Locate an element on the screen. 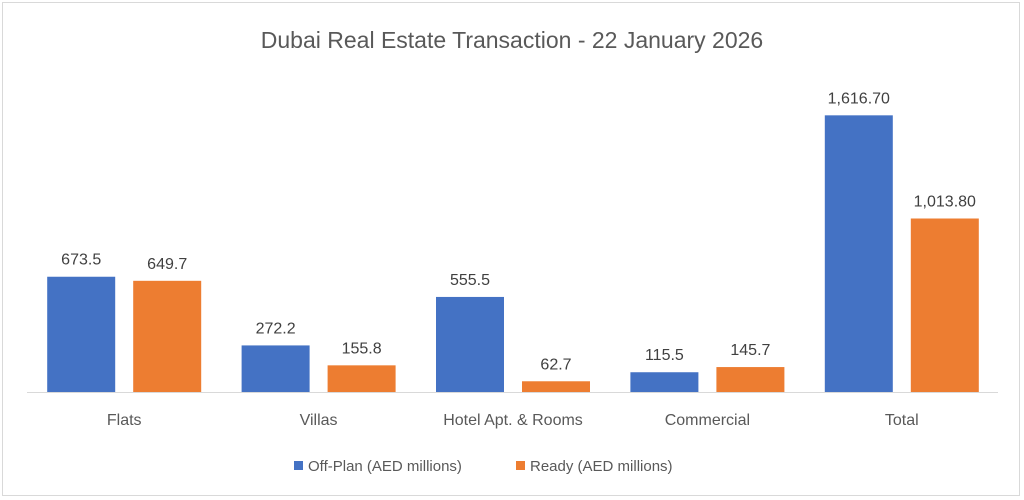  data-label: 145.7 is located at coordinates (750, 350).